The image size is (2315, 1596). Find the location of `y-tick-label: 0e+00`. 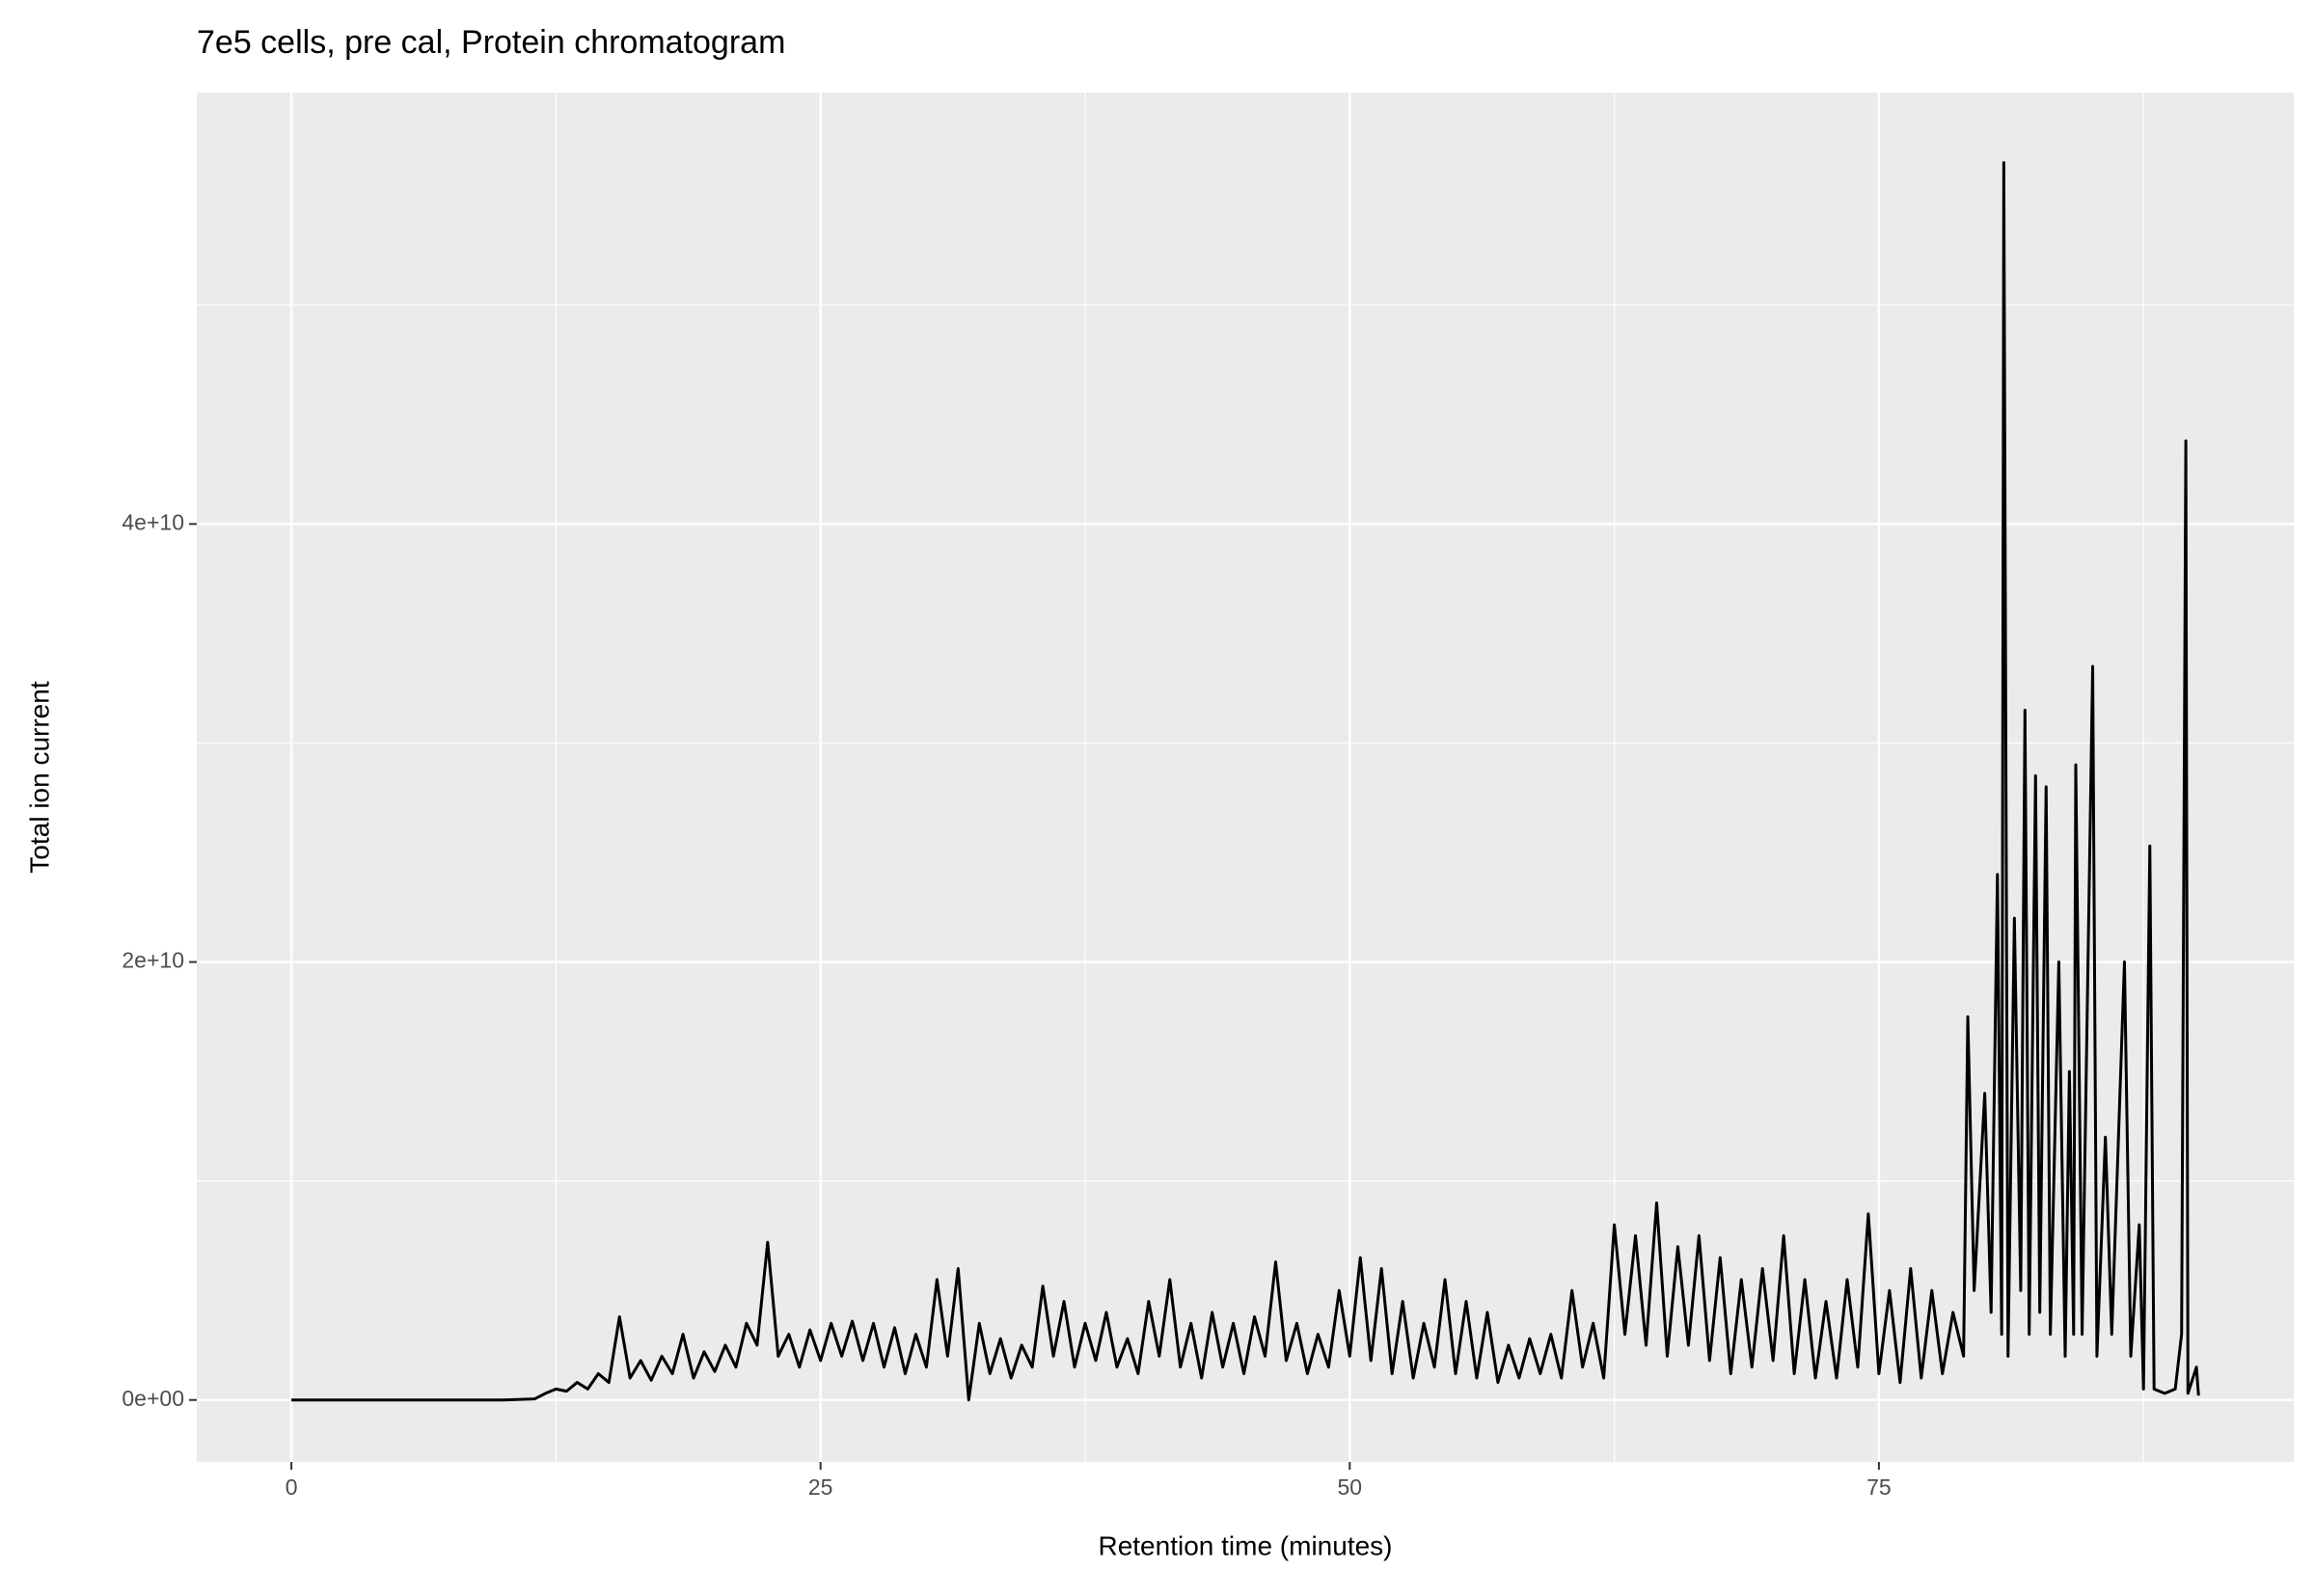

y-tick-label: 0e+00 is located at coordinates (153, 1398).